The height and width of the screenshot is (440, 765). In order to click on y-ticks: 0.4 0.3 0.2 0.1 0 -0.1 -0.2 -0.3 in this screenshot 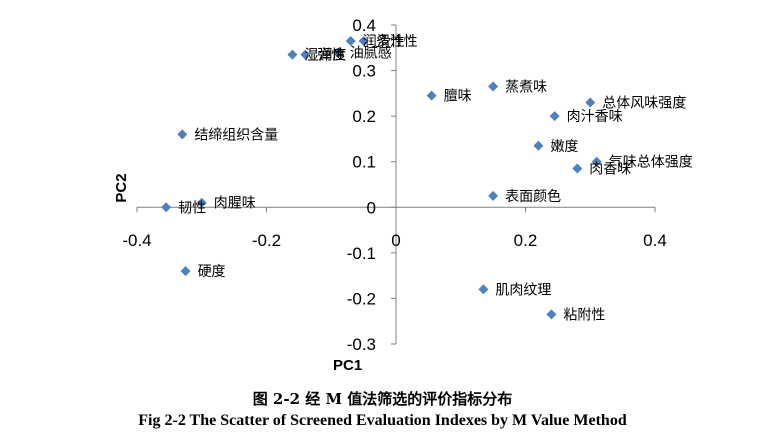, I will do `click(371, 185)`.